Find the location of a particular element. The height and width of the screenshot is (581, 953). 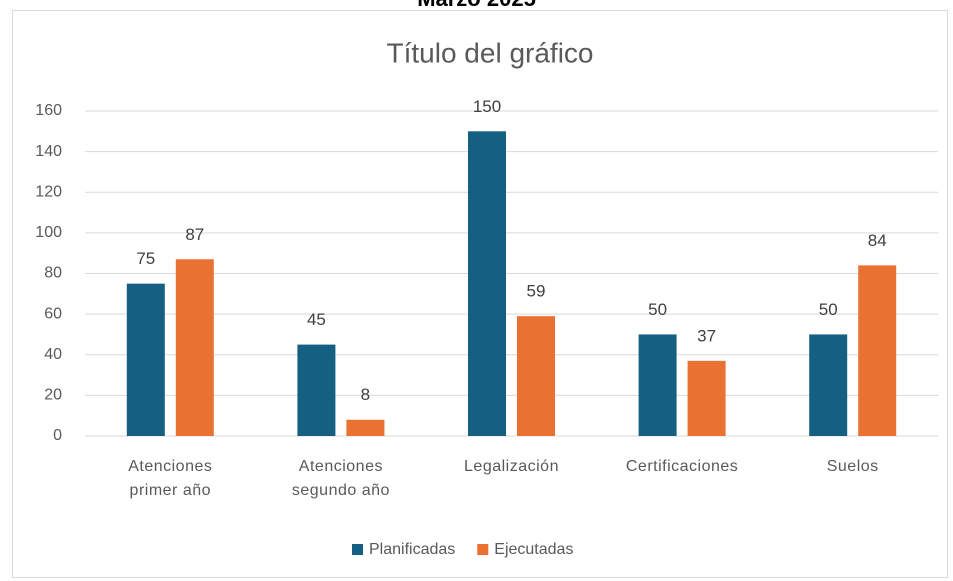

data-label: 150 is located at coordinates (487, 106).